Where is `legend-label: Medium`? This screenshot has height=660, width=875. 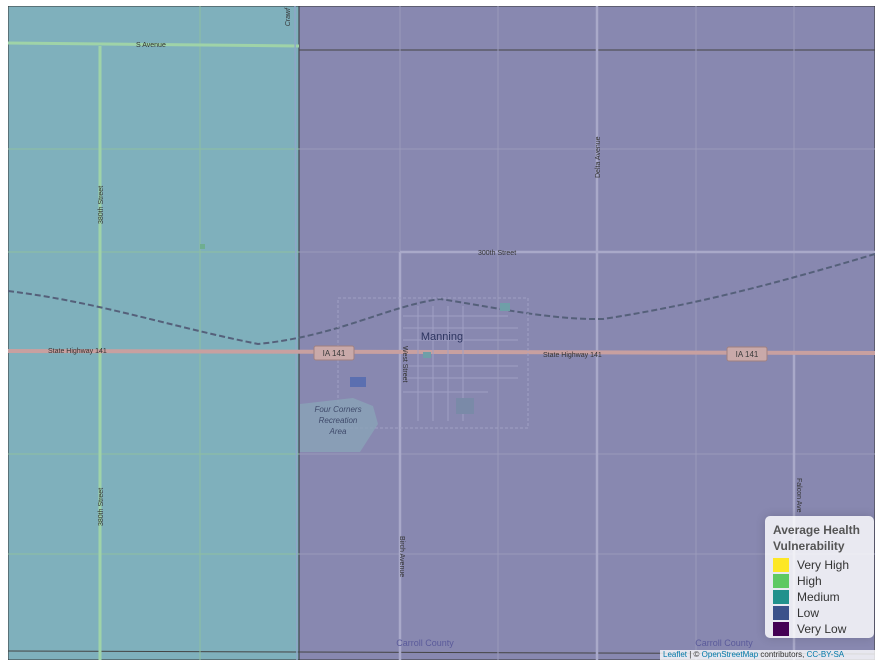 legend-label: Medium is located at coordinates (818, 597).